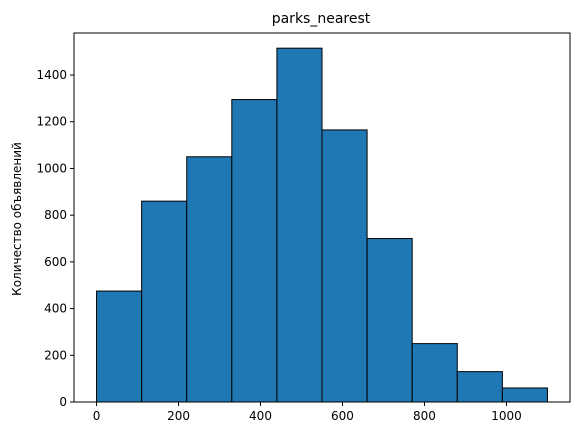 The height and width of the screenshot is (435, 580). I want to click on x-tick-label: 800, so click(424, 416).